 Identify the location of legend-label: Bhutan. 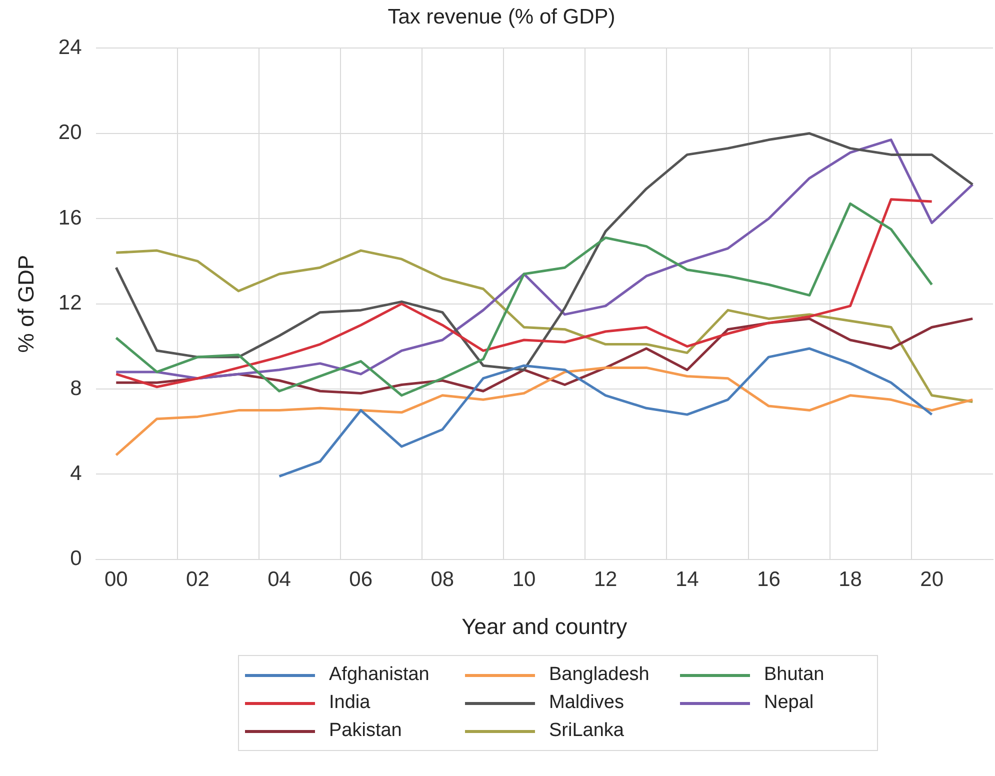
(794, 675).